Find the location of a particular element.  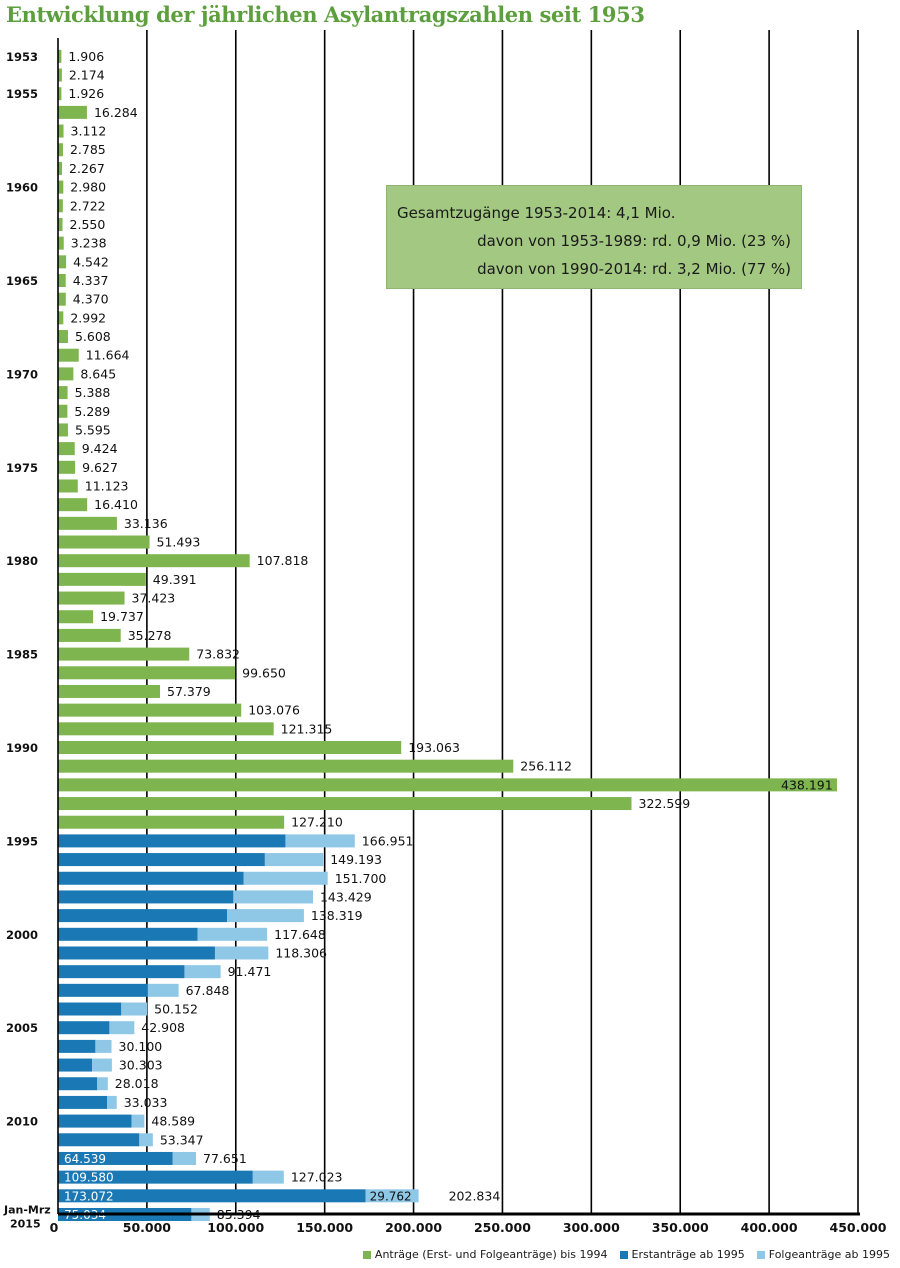

bar-value-label-1979: 51.493 is located at coordinates (179, 542).